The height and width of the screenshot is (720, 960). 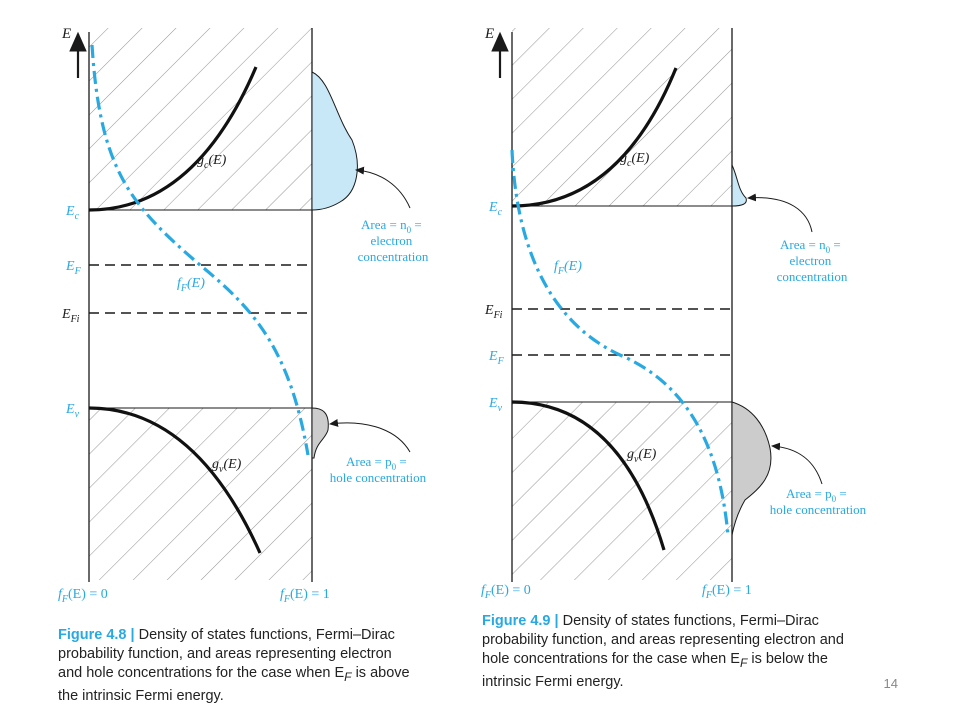 What do you see at coordinates (890, 683) in the screenshot?
I see `page-number: 14` at bounding box center [890, 683].